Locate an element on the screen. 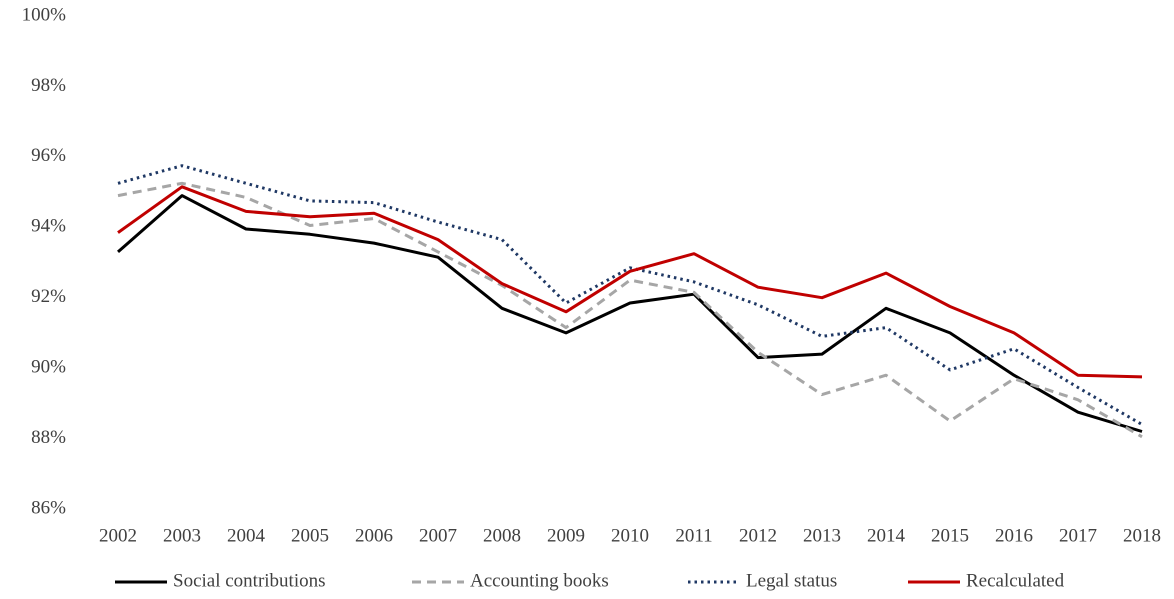  y-tick-label: 94% is located at coordinates (48, 226).